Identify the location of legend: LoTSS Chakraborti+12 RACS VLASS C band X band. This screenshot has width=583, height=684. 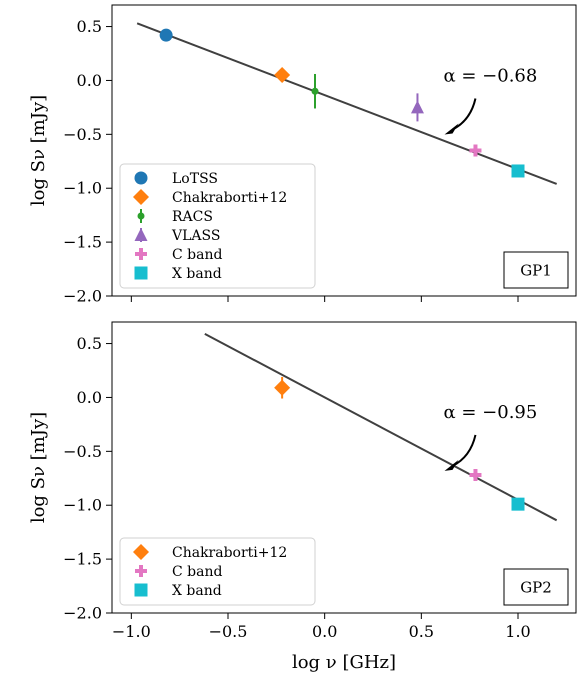
(217, 226).